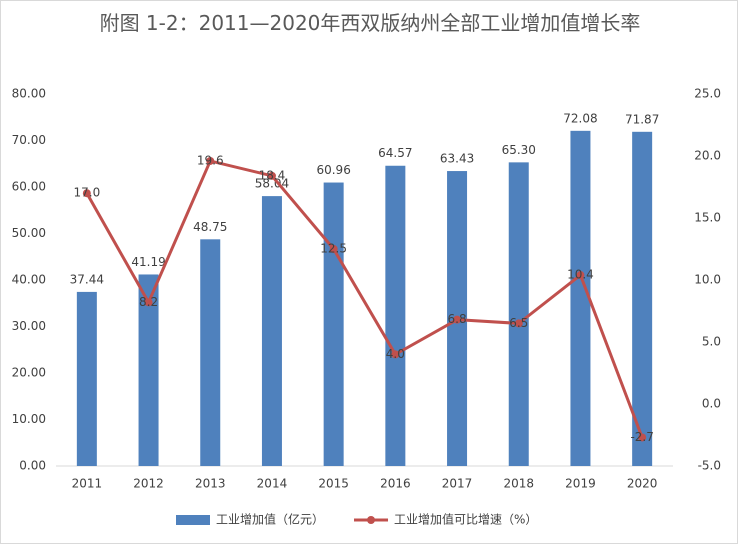 The image size is (738, 544). Describe the element at coordinates (711, 342) in the screenshot. I see `y2-tick-label: 5.0` at that location.